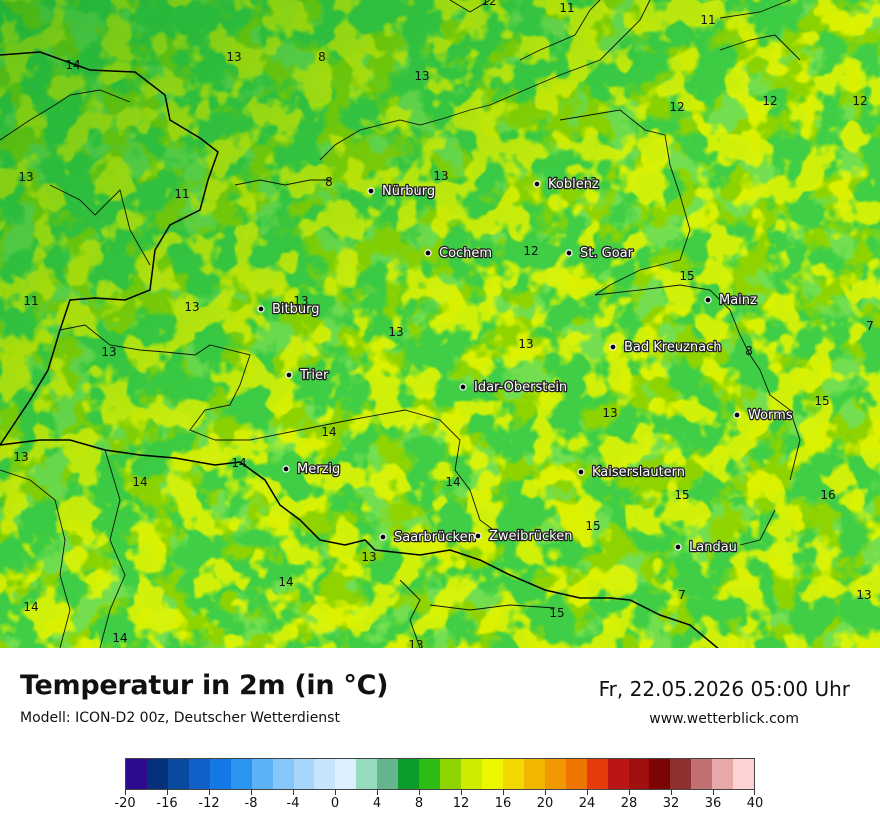  I want to click on isotherm-label: 16, so click(827, 495).